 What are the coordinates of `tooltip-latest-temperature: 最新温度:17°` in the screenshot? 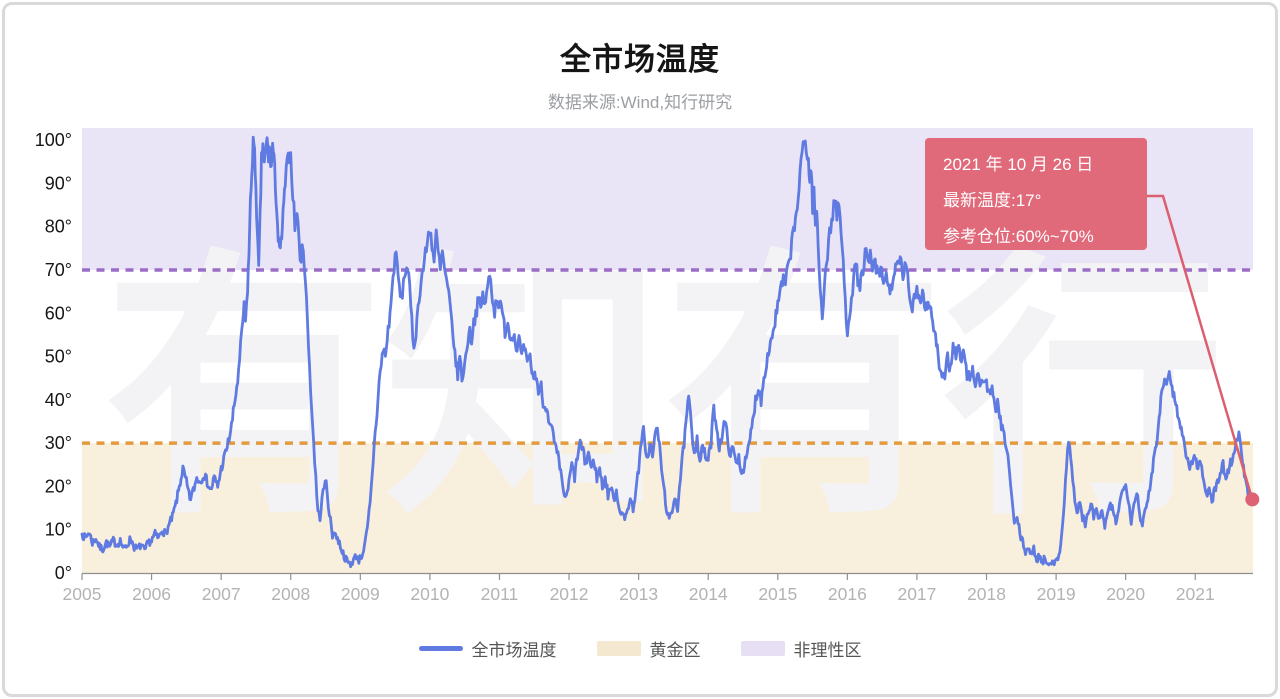 It's located at (992, 200).